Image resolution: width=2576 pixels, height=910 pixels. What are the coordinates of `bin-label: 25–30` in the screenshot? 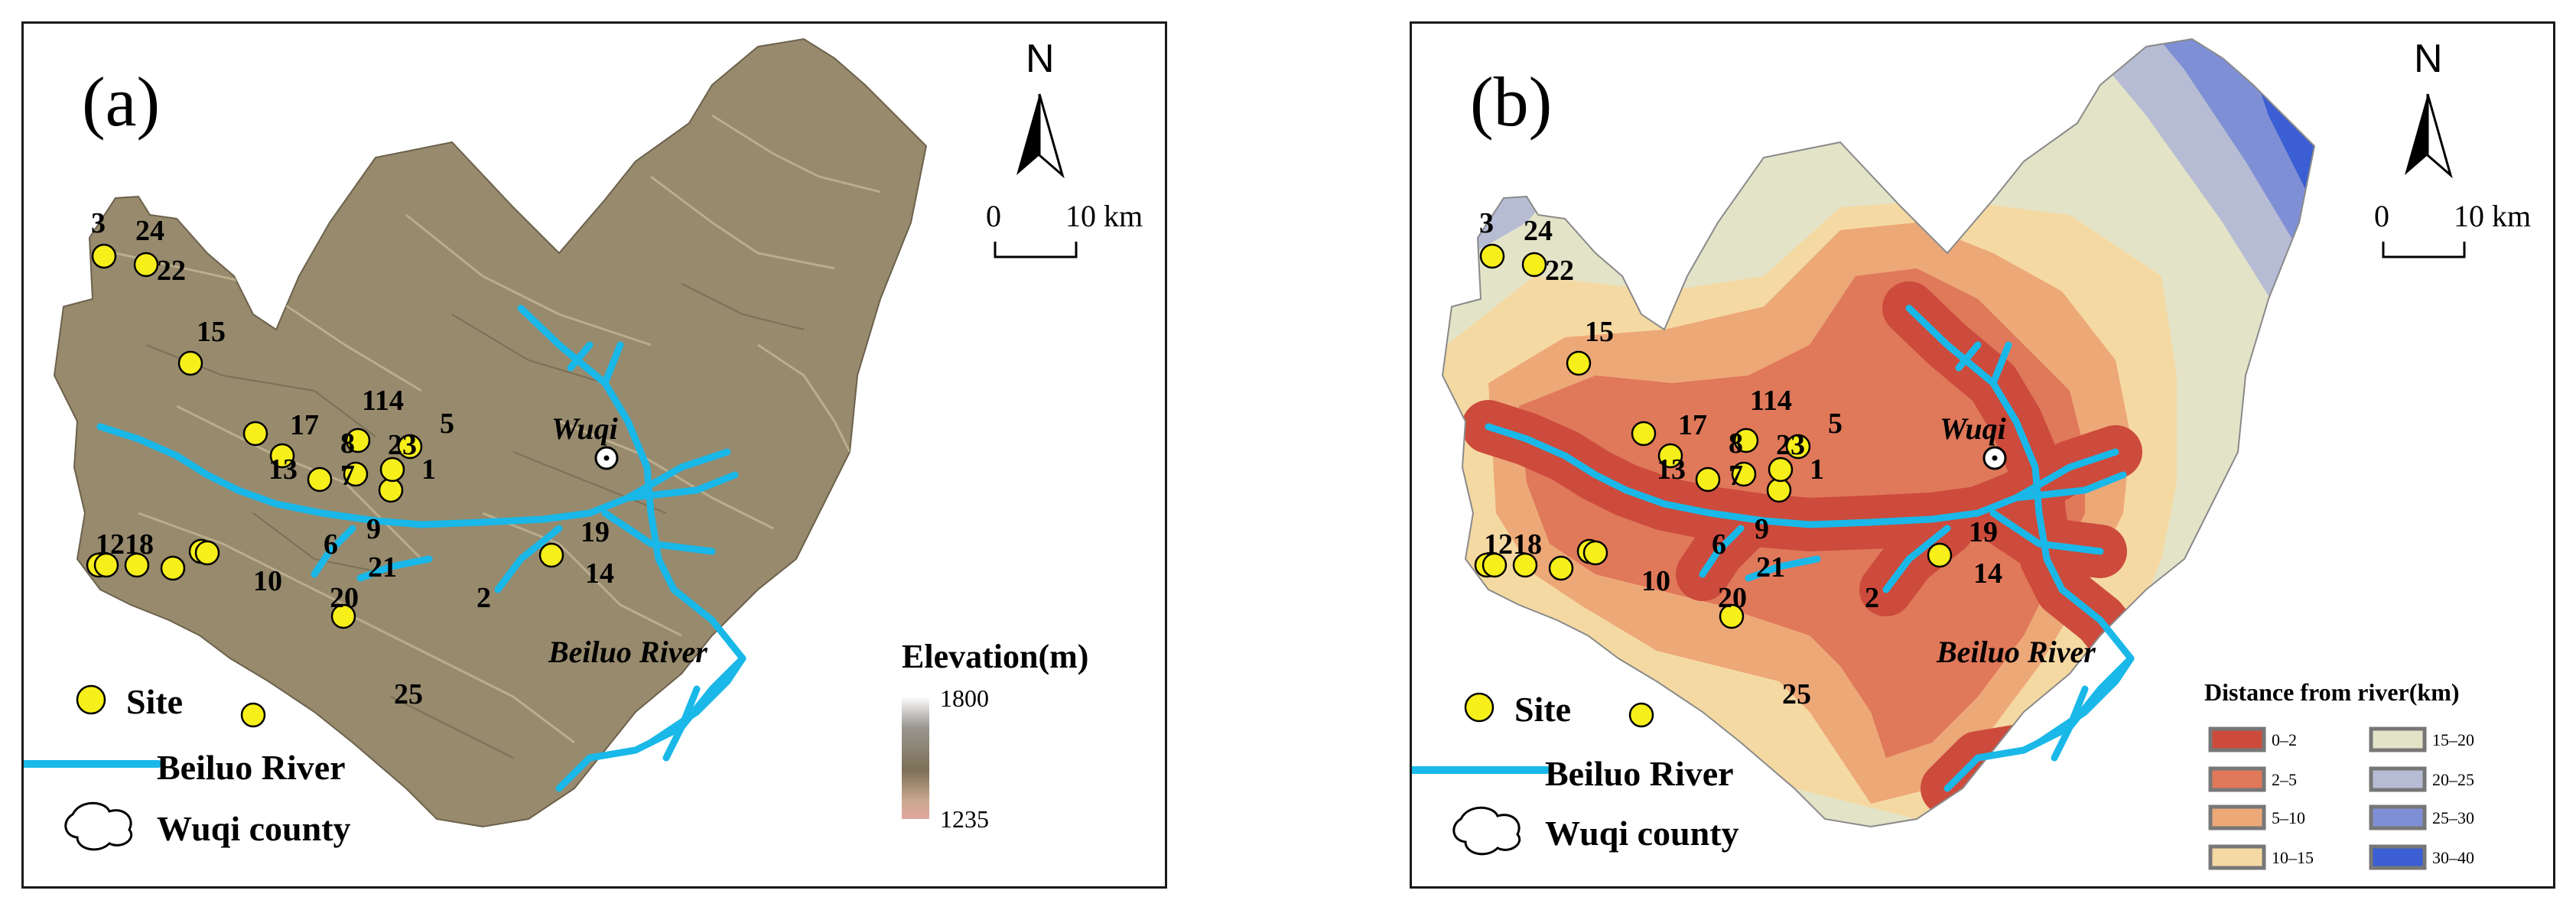 It's located at (2453, 817).